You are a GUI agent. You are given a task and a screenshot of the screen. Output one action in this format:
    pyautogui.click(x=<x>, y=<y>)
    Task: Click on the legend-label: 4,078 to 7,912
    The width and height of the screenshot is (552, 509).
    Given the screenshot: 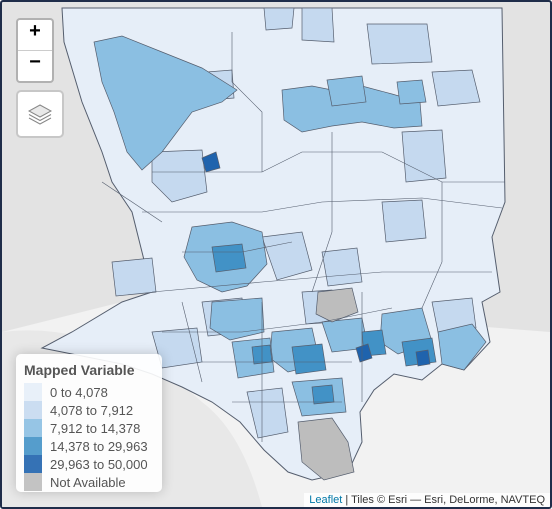 What is the action you would take?
    pyautogui.click(x=92, y=410)
    